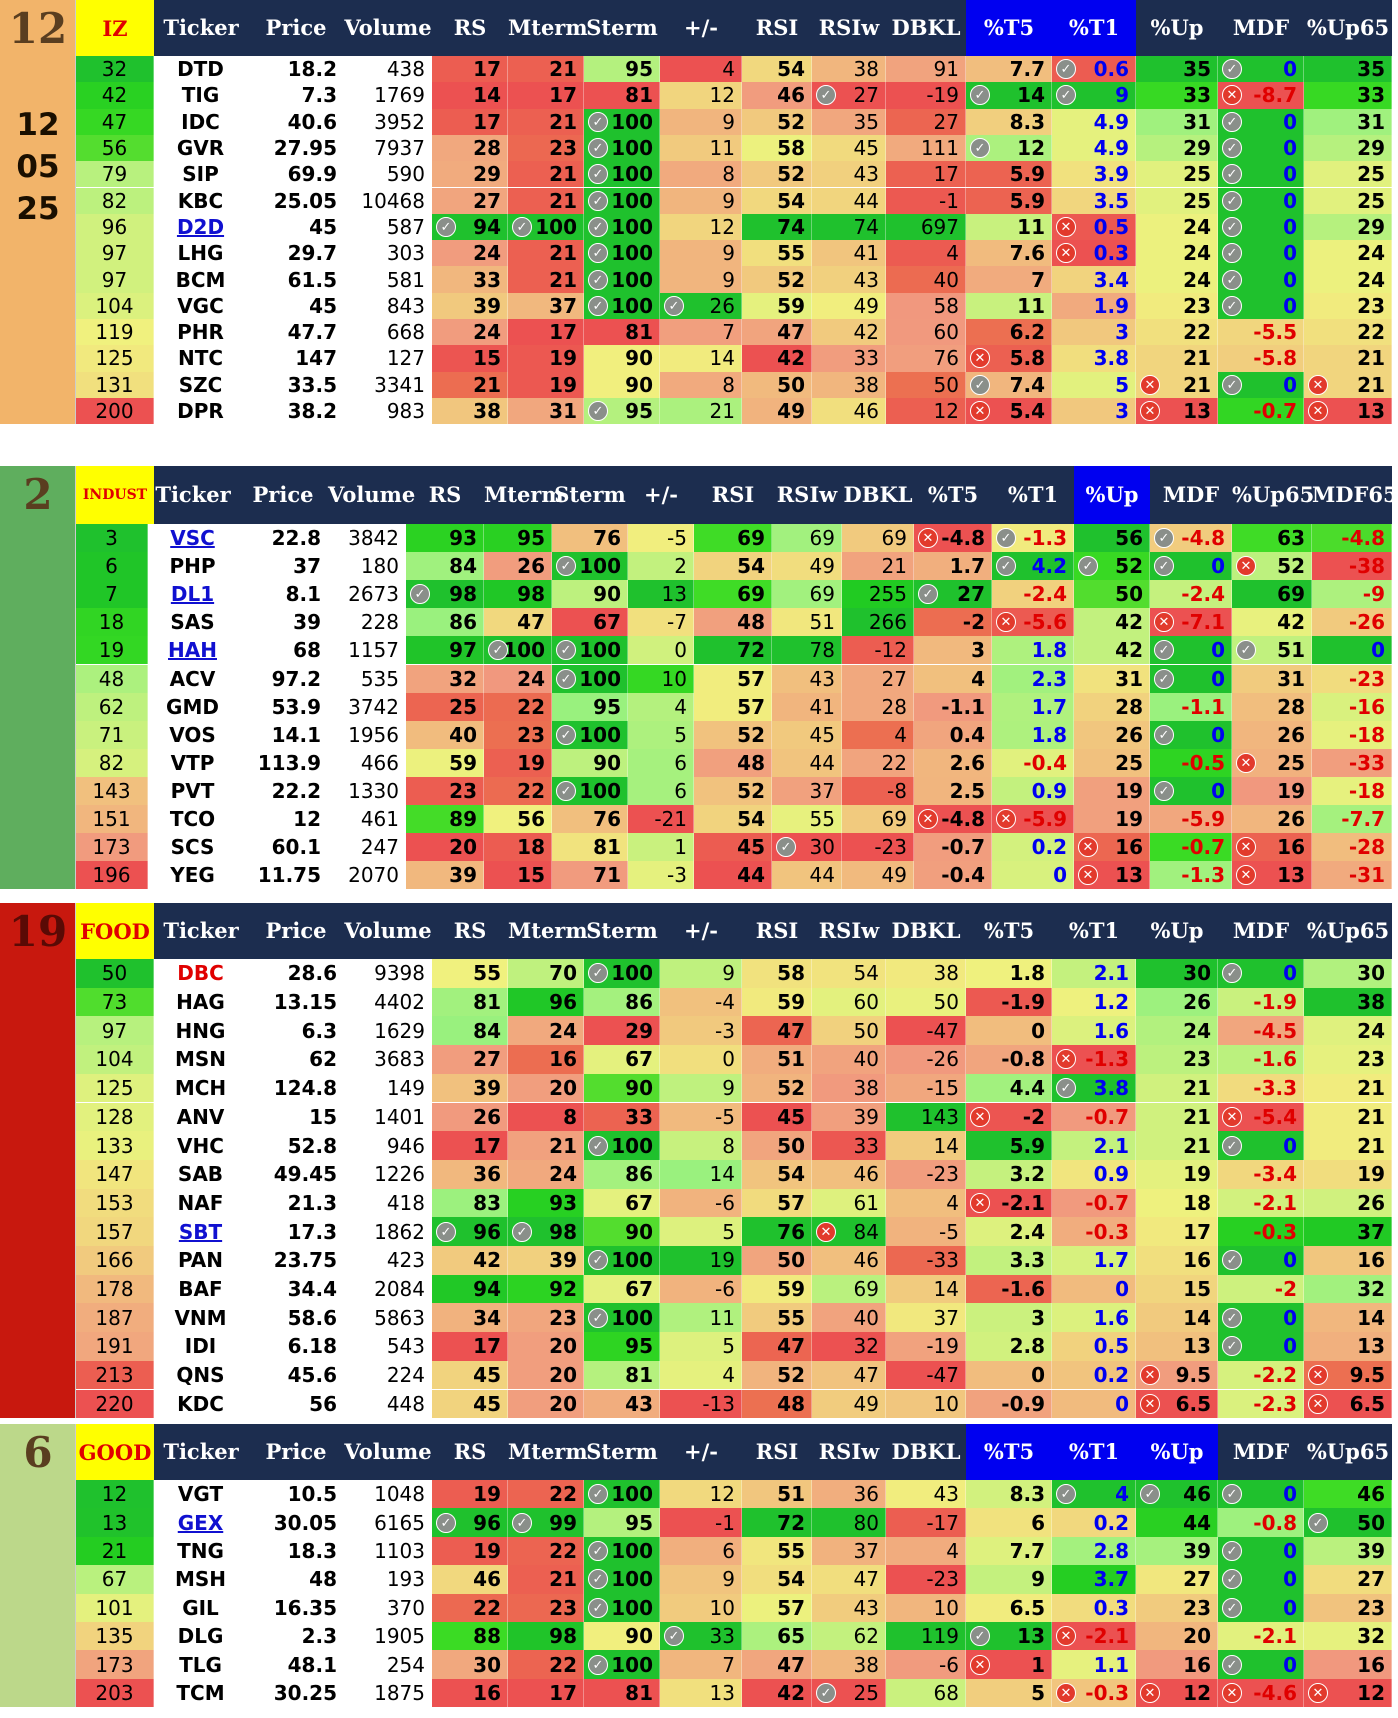 The height and width of the screenshot is (1718, 1398). I want to click on ticker-symbol: NTC, so click(201, 358).